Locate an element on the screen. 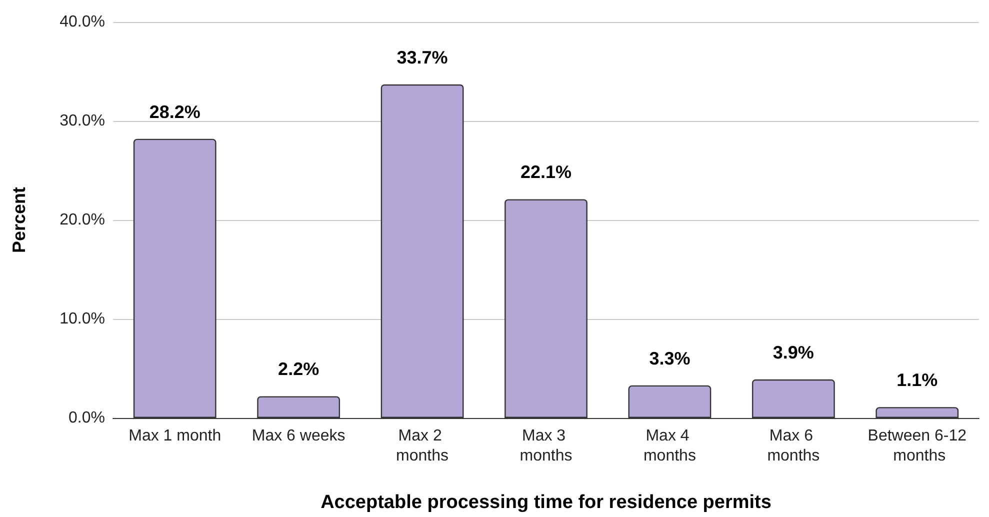 This screenshot has height=517, width=989. data-label: 22.1% is located at coordinates (546, 172).